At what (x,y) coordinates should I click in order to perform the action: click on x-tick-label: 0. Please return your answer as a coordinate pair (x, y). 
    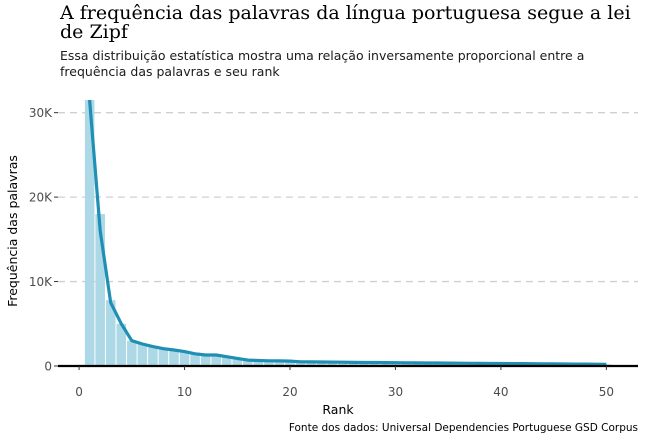
    Looking at the image, I should click on (79, 392).